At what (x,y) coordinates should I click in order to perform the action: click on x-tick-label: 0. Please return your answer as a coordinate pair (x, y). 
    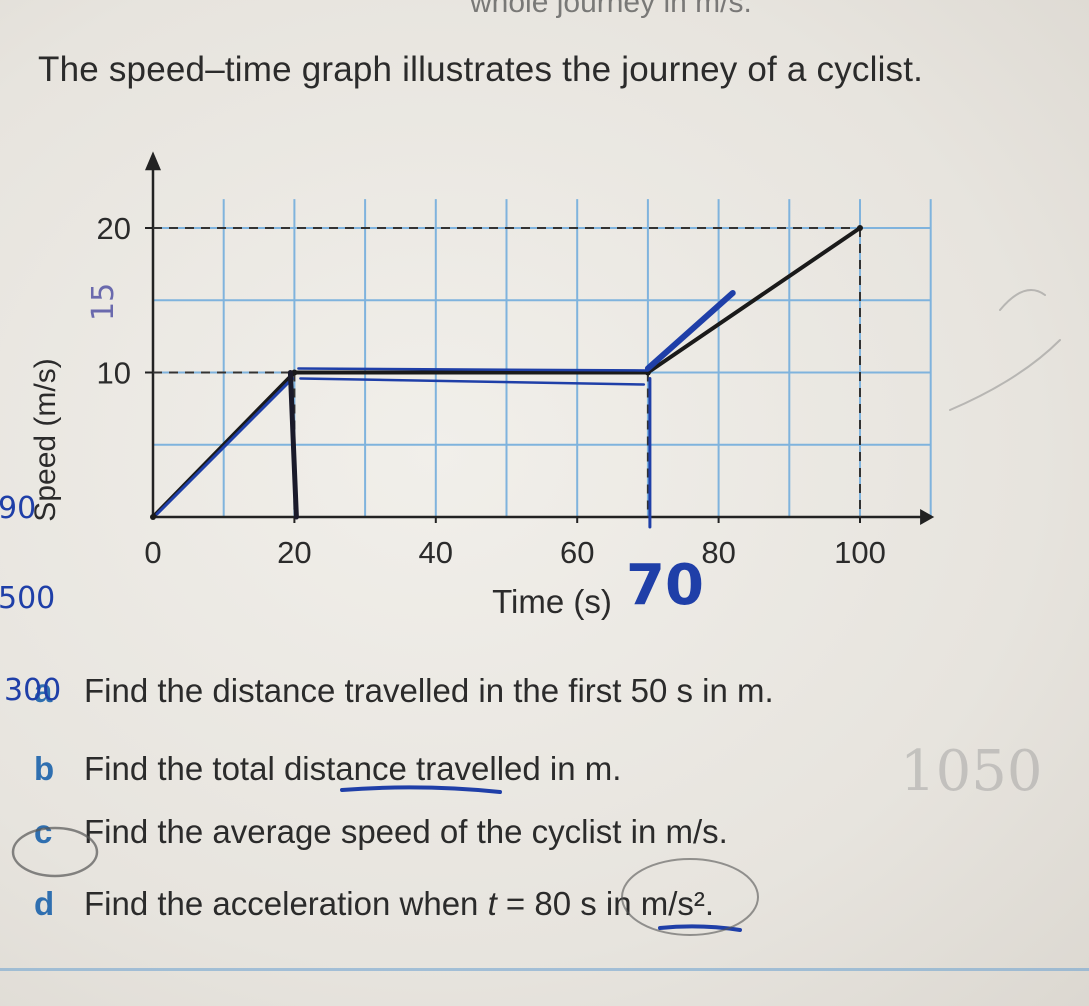
    Looking at the image, I should click on (152, 552).